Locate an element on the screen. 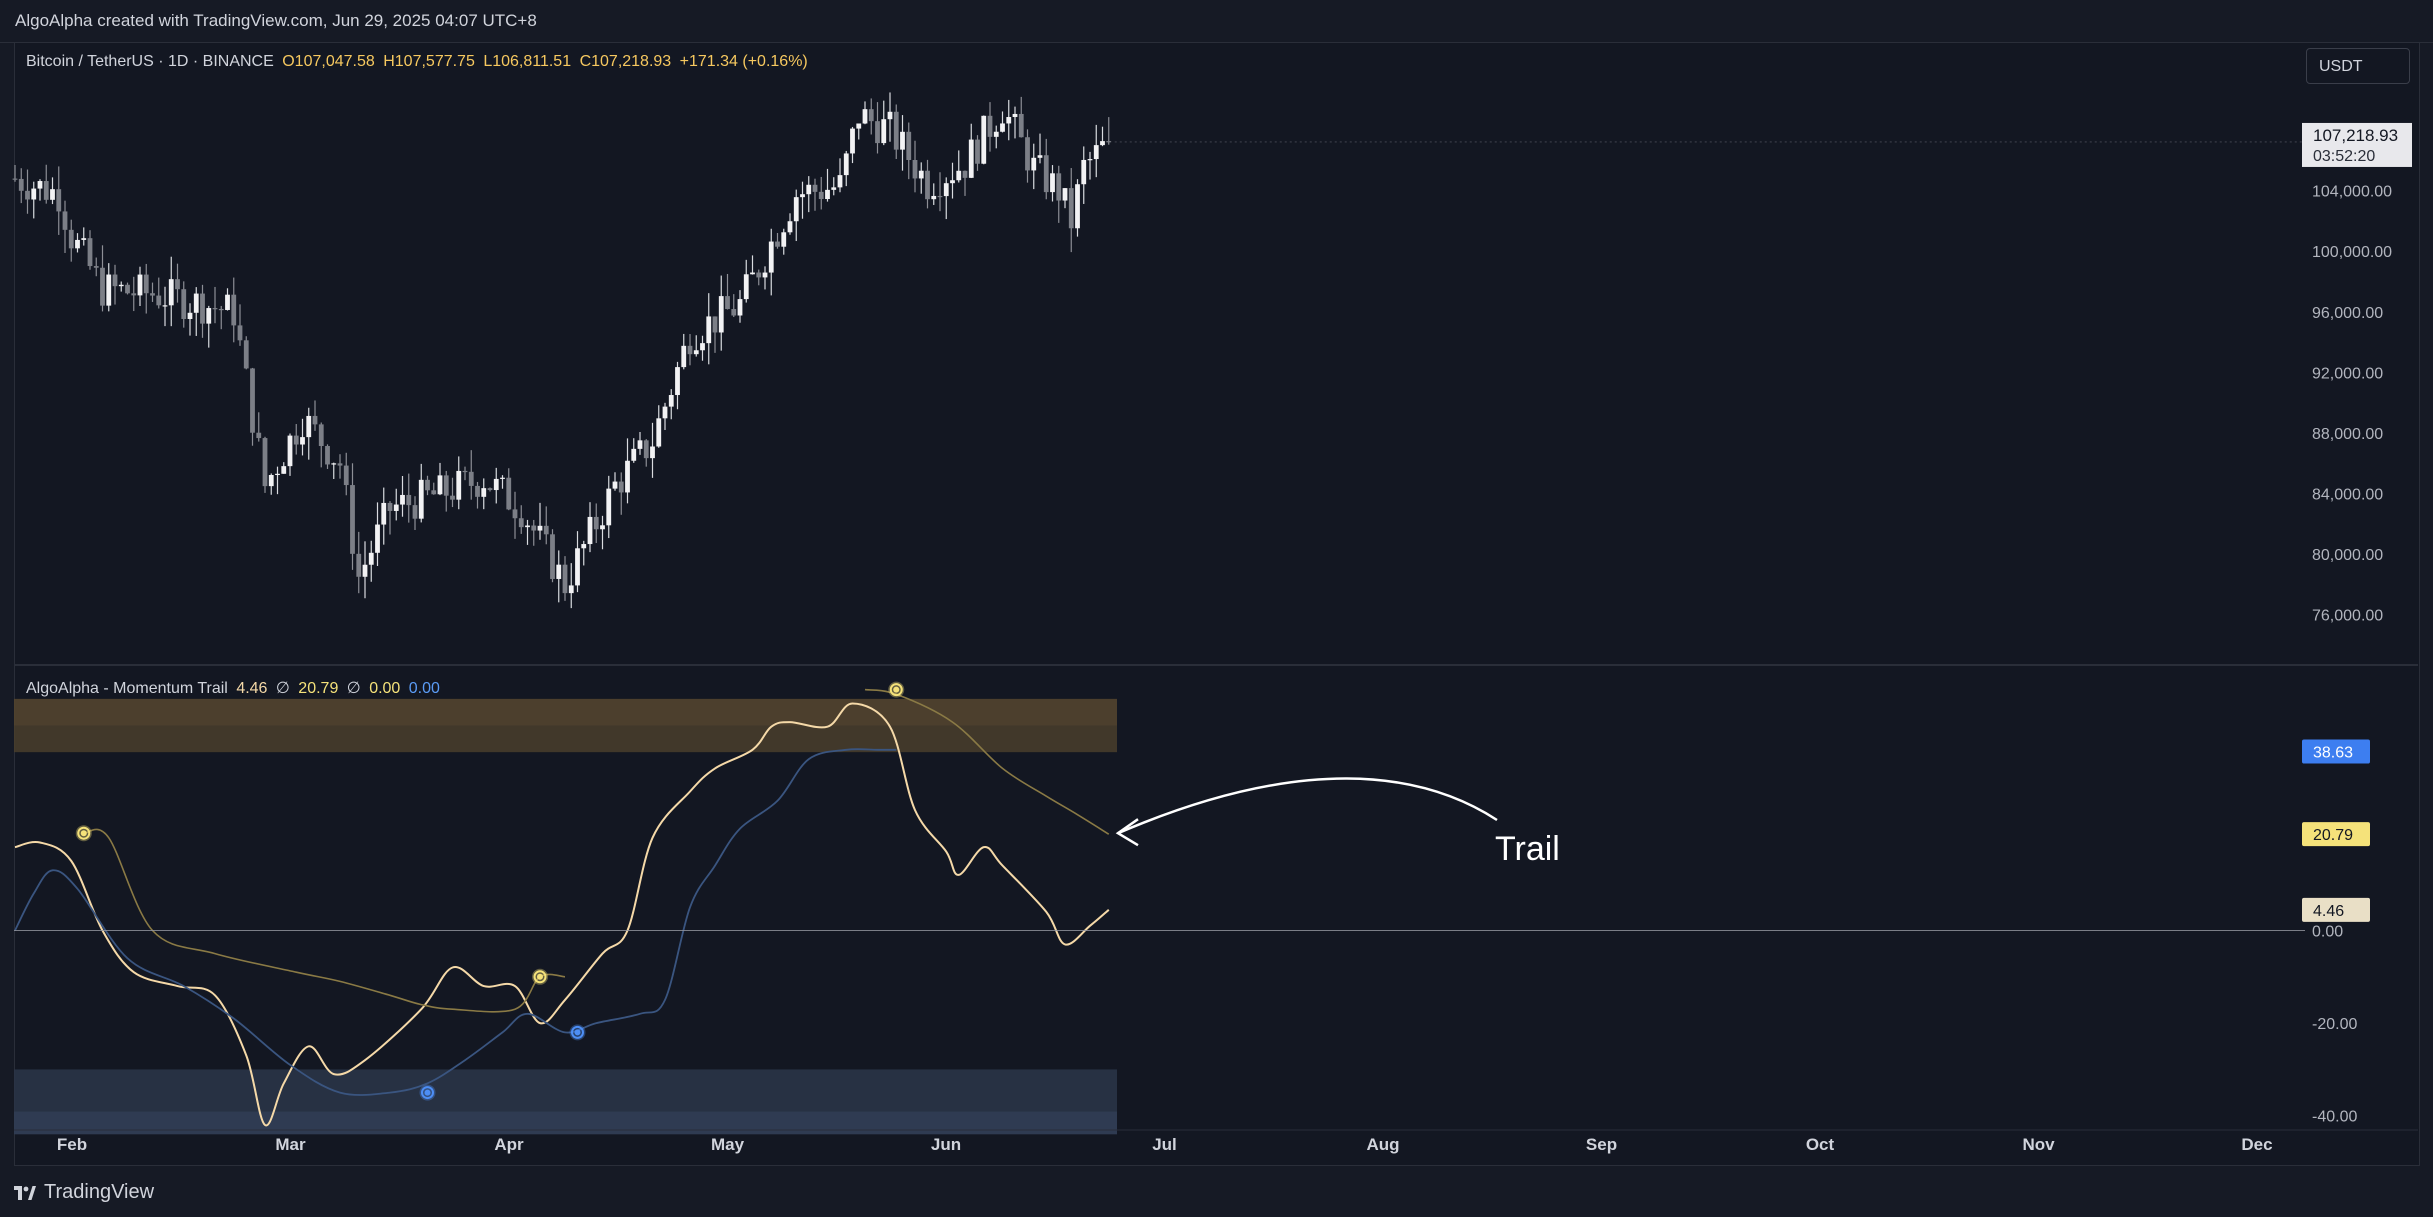 This screenshot has width=2433, height=1217. signal-dot-core is located at coordinates (427, 1092).